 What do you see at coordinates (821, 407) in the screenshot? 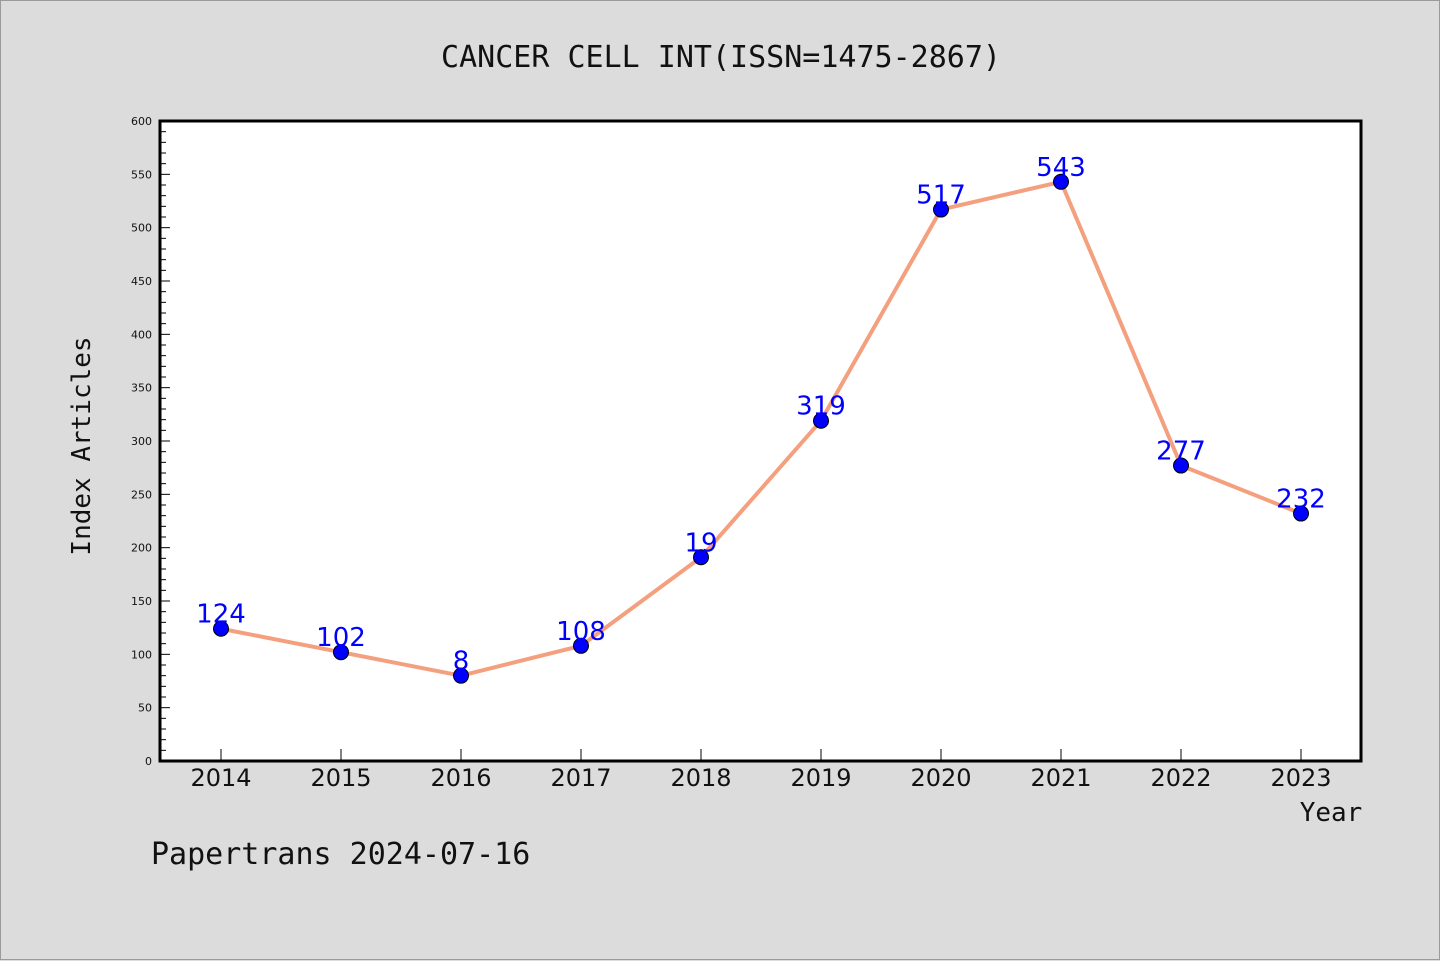
I see `data-label: 319` at bounding box center [821, 407].